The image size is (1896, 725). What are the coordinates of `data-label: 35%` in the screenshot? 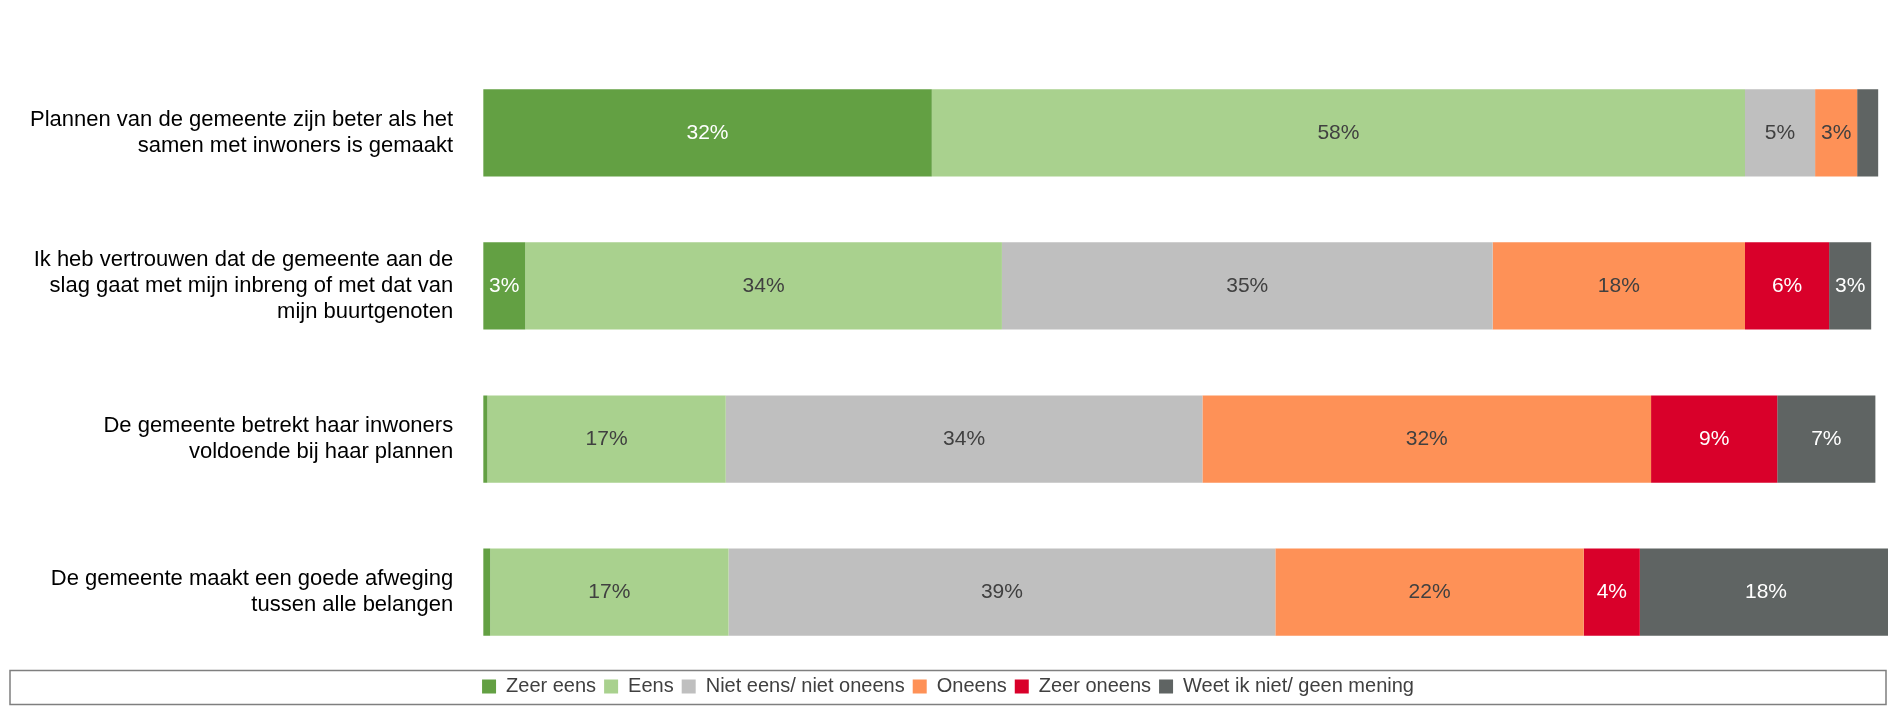 It's located at (1247, 284).